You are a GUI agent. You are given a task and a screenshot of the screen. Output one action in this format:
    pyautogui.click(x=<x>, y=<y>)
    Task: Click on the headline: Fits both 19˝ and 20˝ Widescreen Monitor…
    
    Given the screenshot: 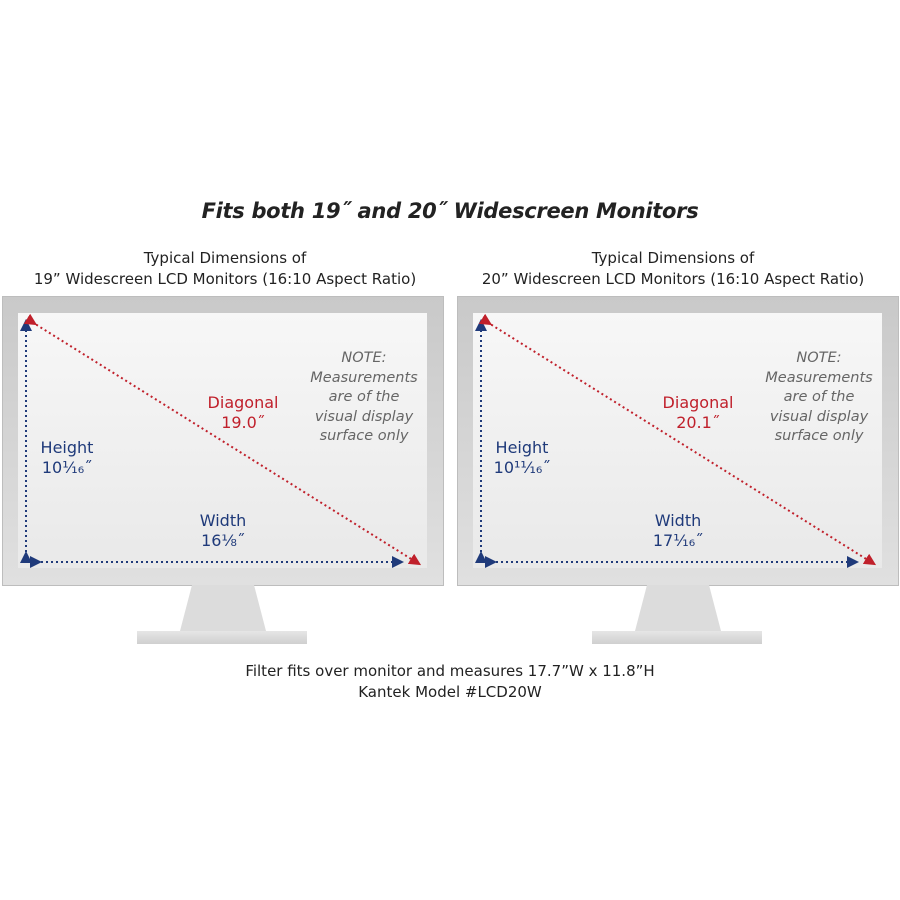 What is the action you would take?
    pyautogui.click(x=450, y=211)
    